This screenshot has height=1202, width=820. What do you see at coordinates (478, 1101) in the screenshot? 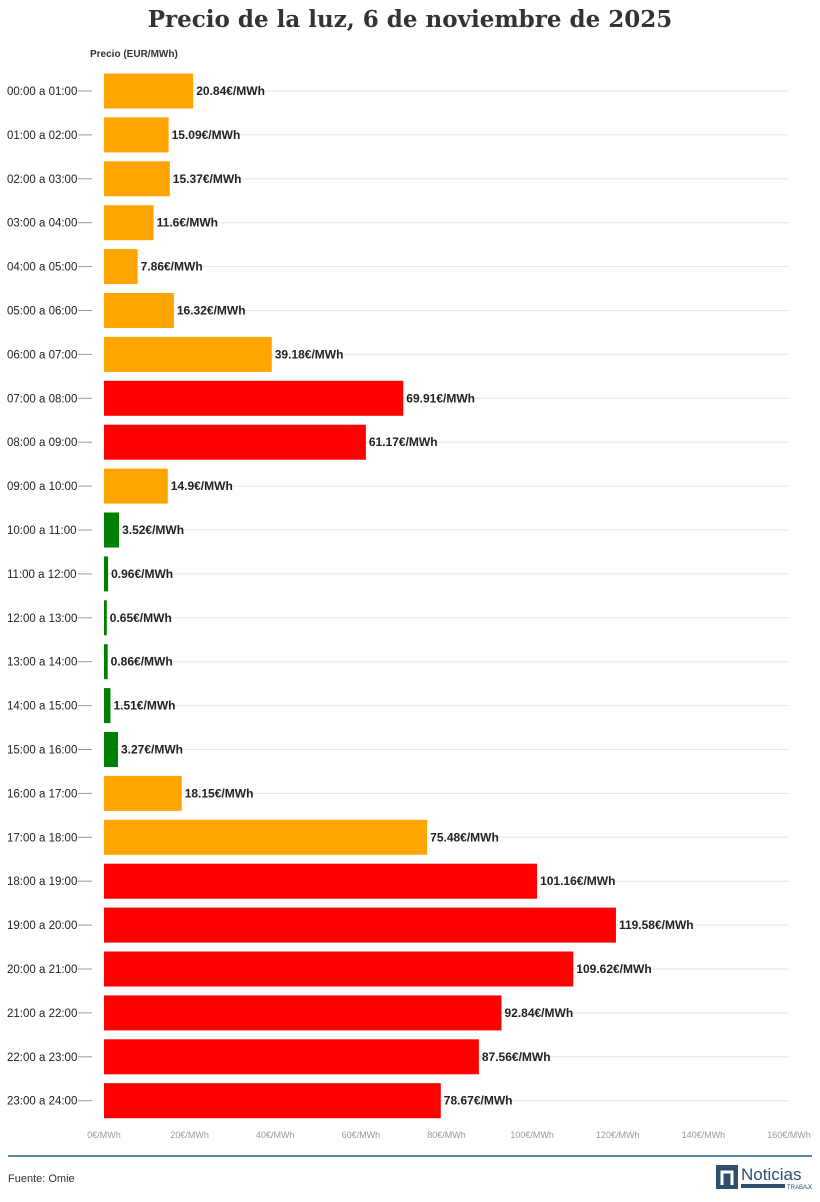
I see `data-label: 78.67€/MWh` at bounding box center [478, 1101].